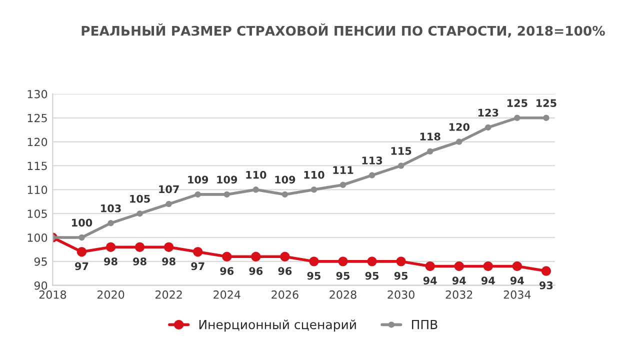 The image size is (620, 348). What do you see at coordinates (372, 160) in the screenshot?
I see `data-label: 113` at bounding box center [372, 160].